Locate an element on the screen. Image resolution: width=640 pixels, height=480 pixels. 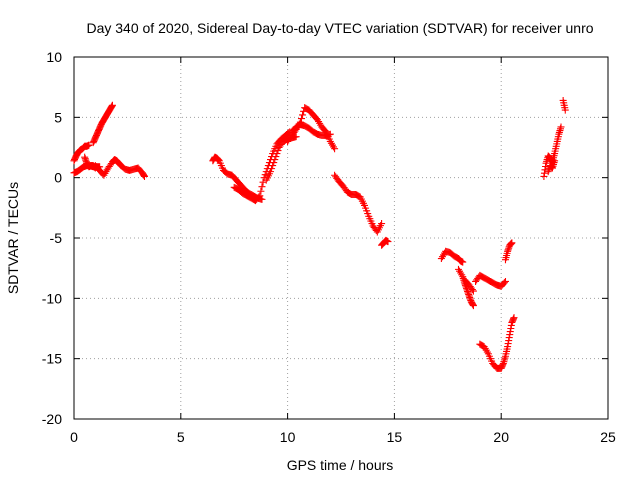
y-tick-label: -10 is located at coordinates (52, 298).